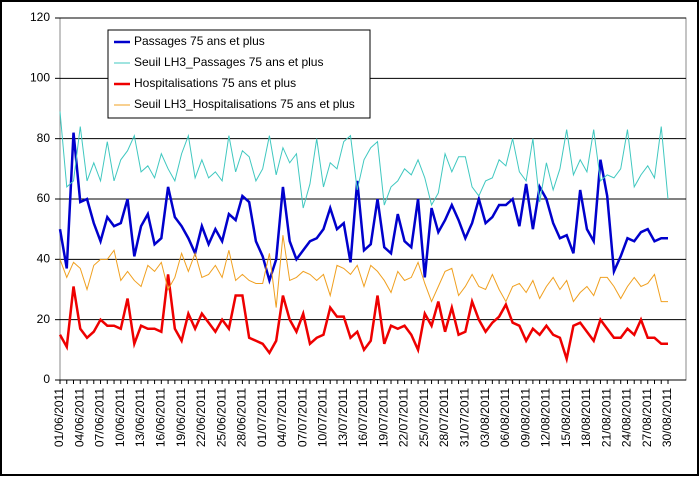 This screenshot has height=481, width=699. Describe the element at coordinates (647, 417) in the screenshot. I see `x-tick-label: 27/08/2011` at that location.